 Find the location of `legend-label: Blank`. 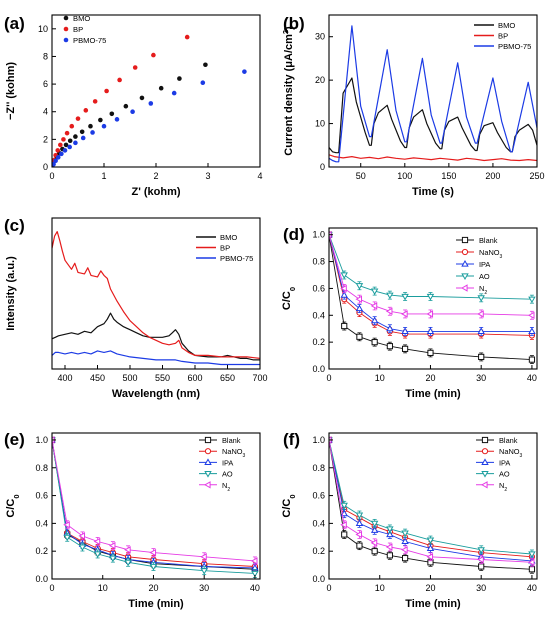

legend-label: Blank is located at coordinates (488, 240).